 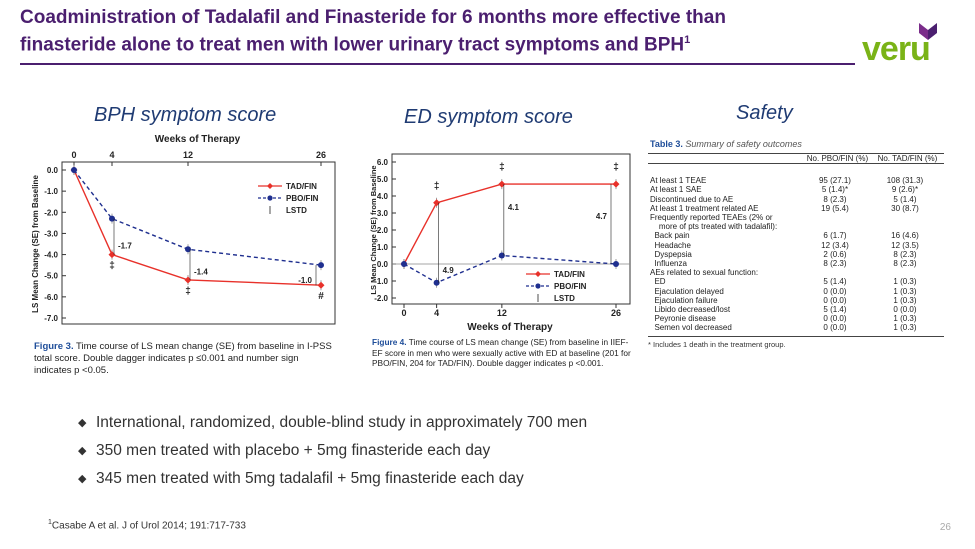 What do you see at coordinates (125, 246) in the screenshot?
I see `lstd-annotation: -1.7` at bounding box center [125, 246].